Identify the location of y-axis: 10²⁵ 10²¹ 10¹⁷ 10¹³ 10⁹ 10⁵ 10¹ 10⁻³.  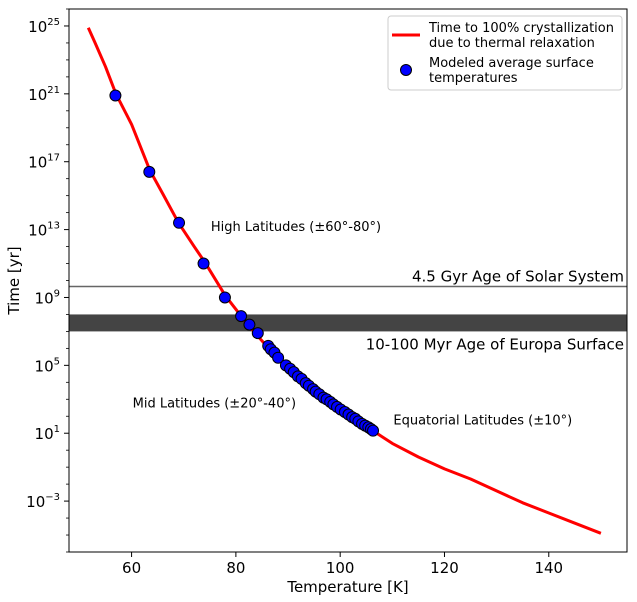
(47, 280).